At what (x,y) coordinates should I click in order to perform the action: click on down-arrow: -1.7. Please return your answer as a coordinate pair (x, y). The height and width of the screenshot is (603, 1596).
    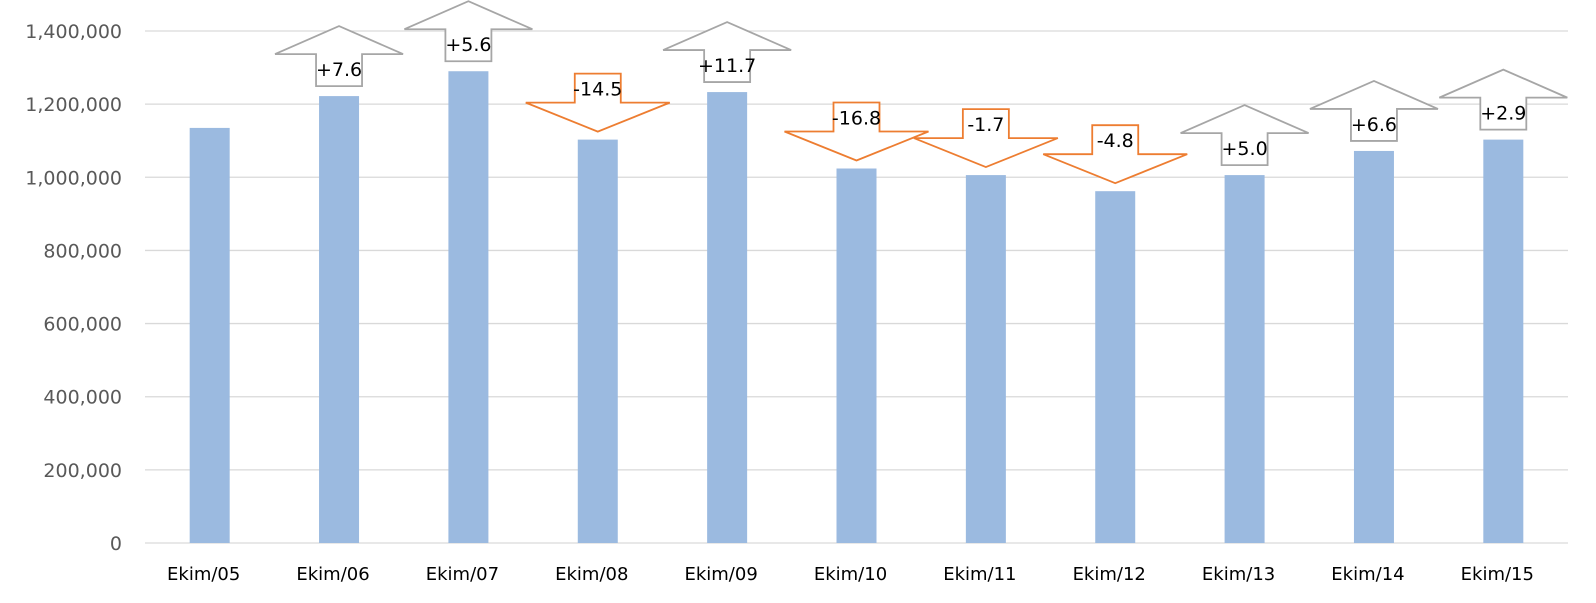
    Looking at the image, I should click on (986, 138).